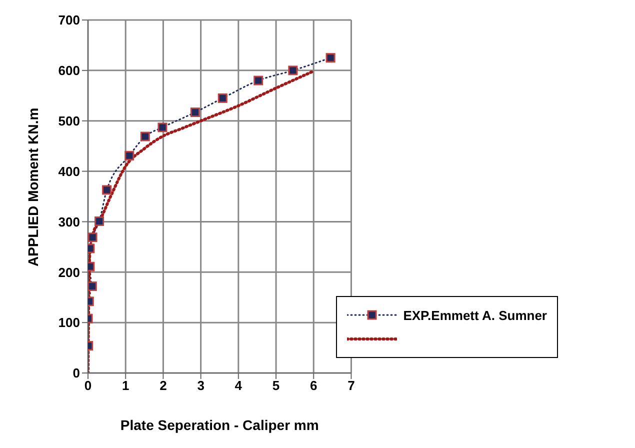  I want to click on y-tick-label: 300, so click(69, 222).